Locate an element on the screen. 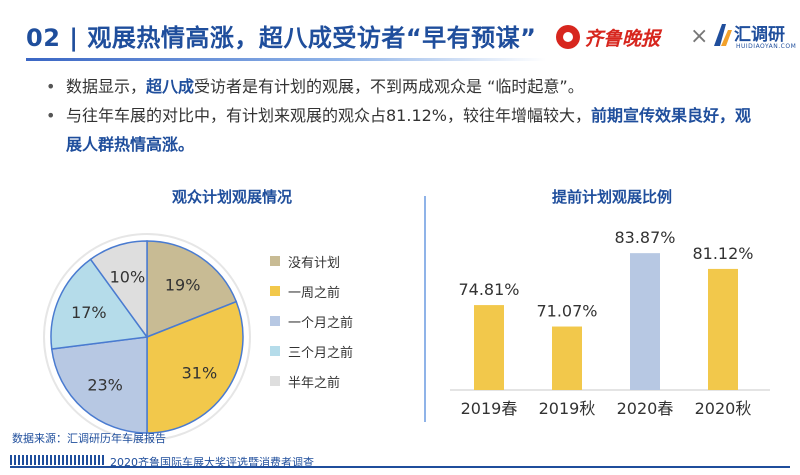  bar-value-label: 81.12% is located at coordinates (722, 253).